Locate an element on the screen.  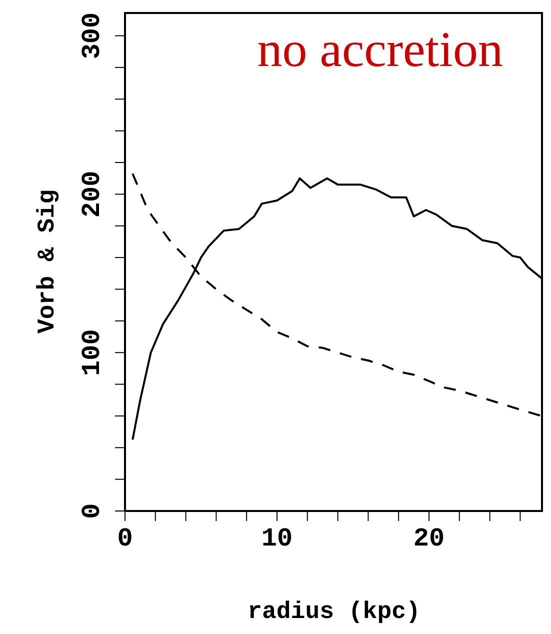
annotation: no accretion is located at coordinates (380, 49).